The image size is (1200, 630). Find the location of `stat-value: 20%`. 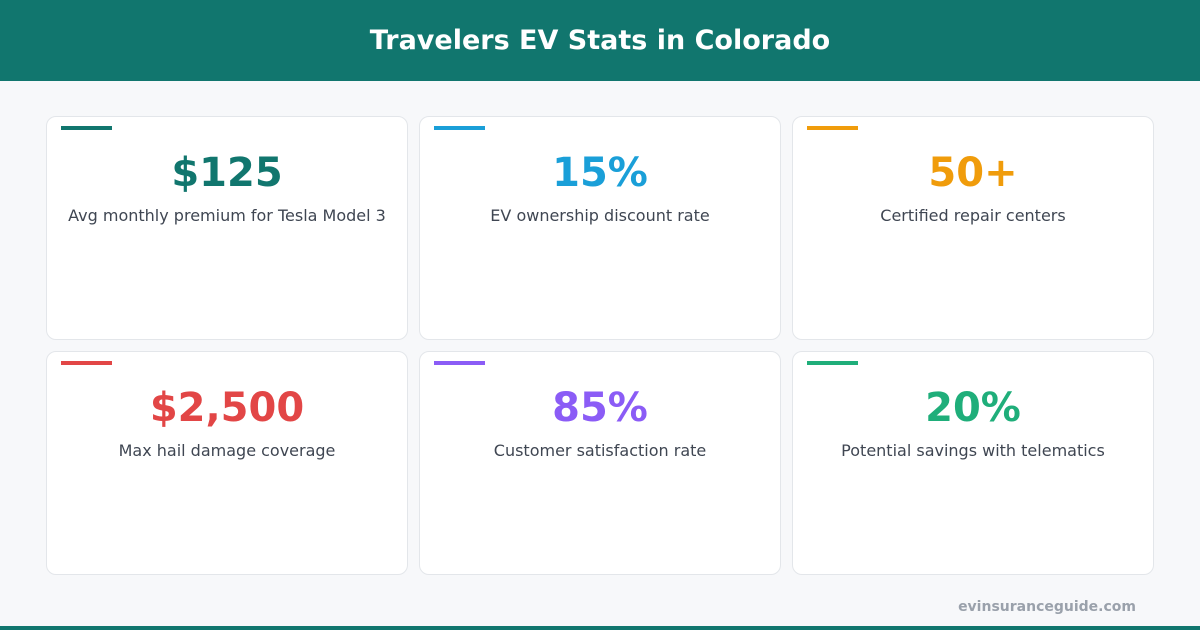

stat-value: 20% is located at coordinates (973, 408).